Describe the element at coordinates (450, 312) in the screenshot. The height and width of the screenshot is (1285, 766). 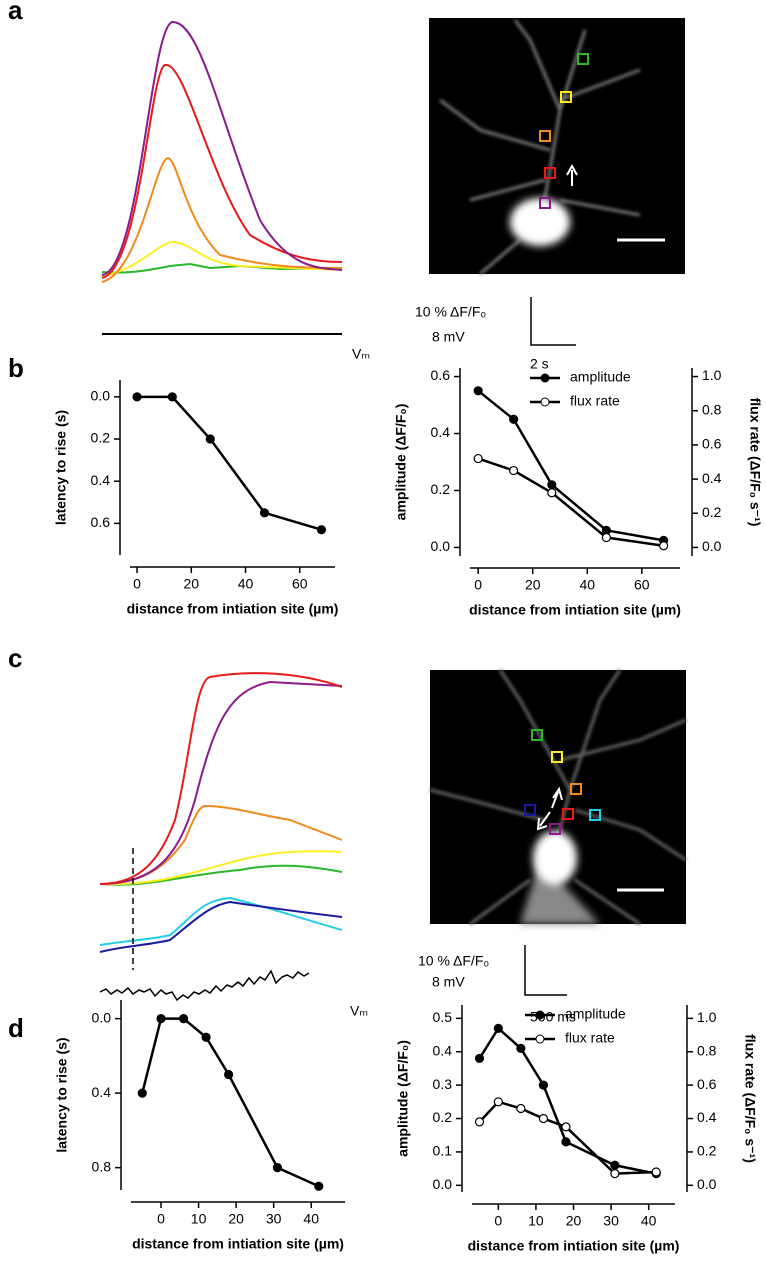
I see `scale-label: 10 % ΔF/F₀` at that location.